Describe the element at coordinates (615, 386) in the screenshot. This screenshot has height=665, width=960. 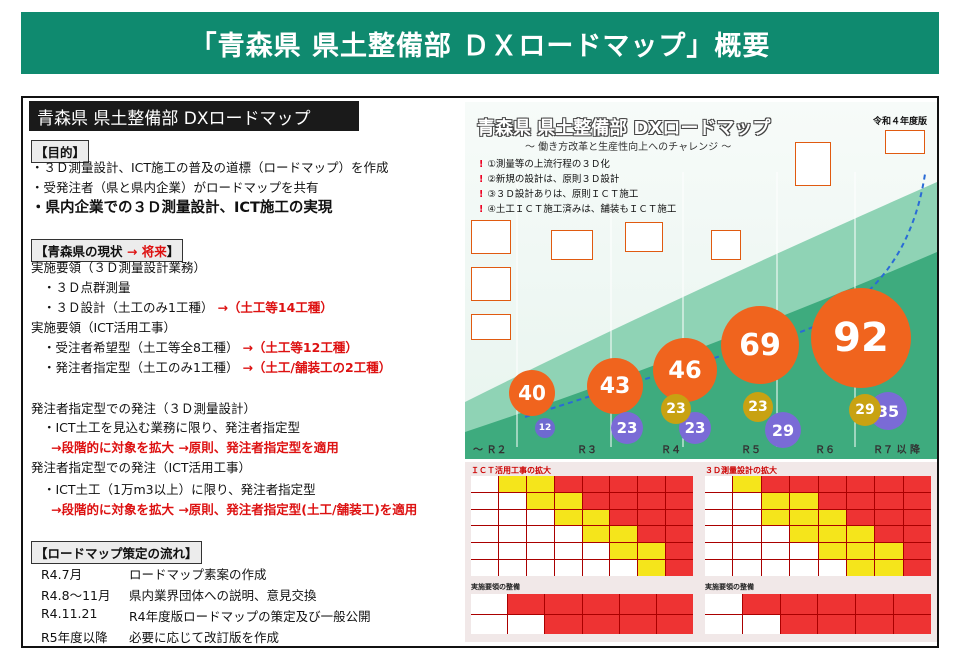
I see `bubble-r3: 43` at that location.